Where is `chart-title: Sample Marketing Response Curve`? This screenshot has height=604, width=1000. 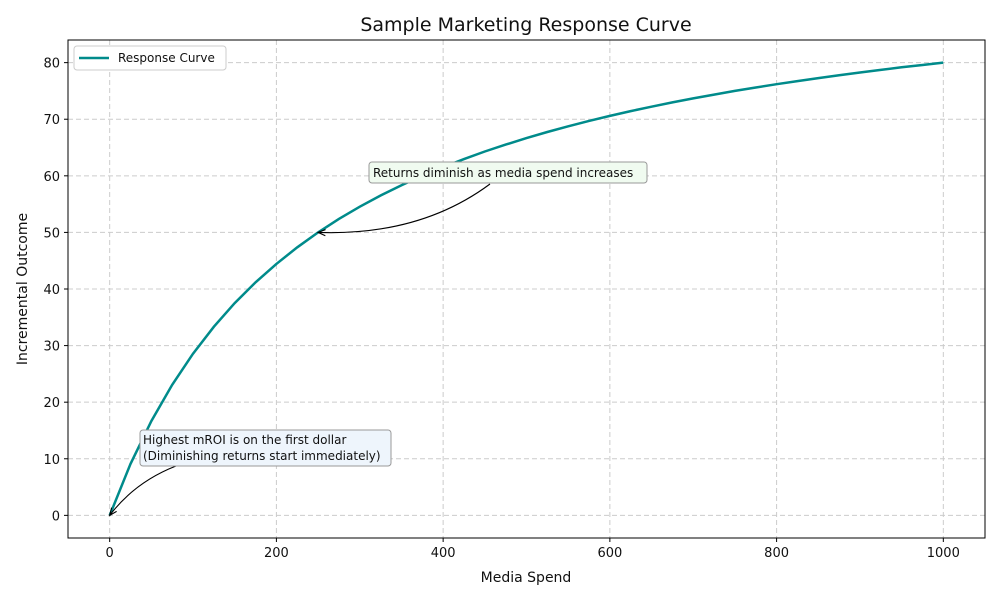 chart-title: Sample Marketing Response Curve is located at coordinates (525, 25).